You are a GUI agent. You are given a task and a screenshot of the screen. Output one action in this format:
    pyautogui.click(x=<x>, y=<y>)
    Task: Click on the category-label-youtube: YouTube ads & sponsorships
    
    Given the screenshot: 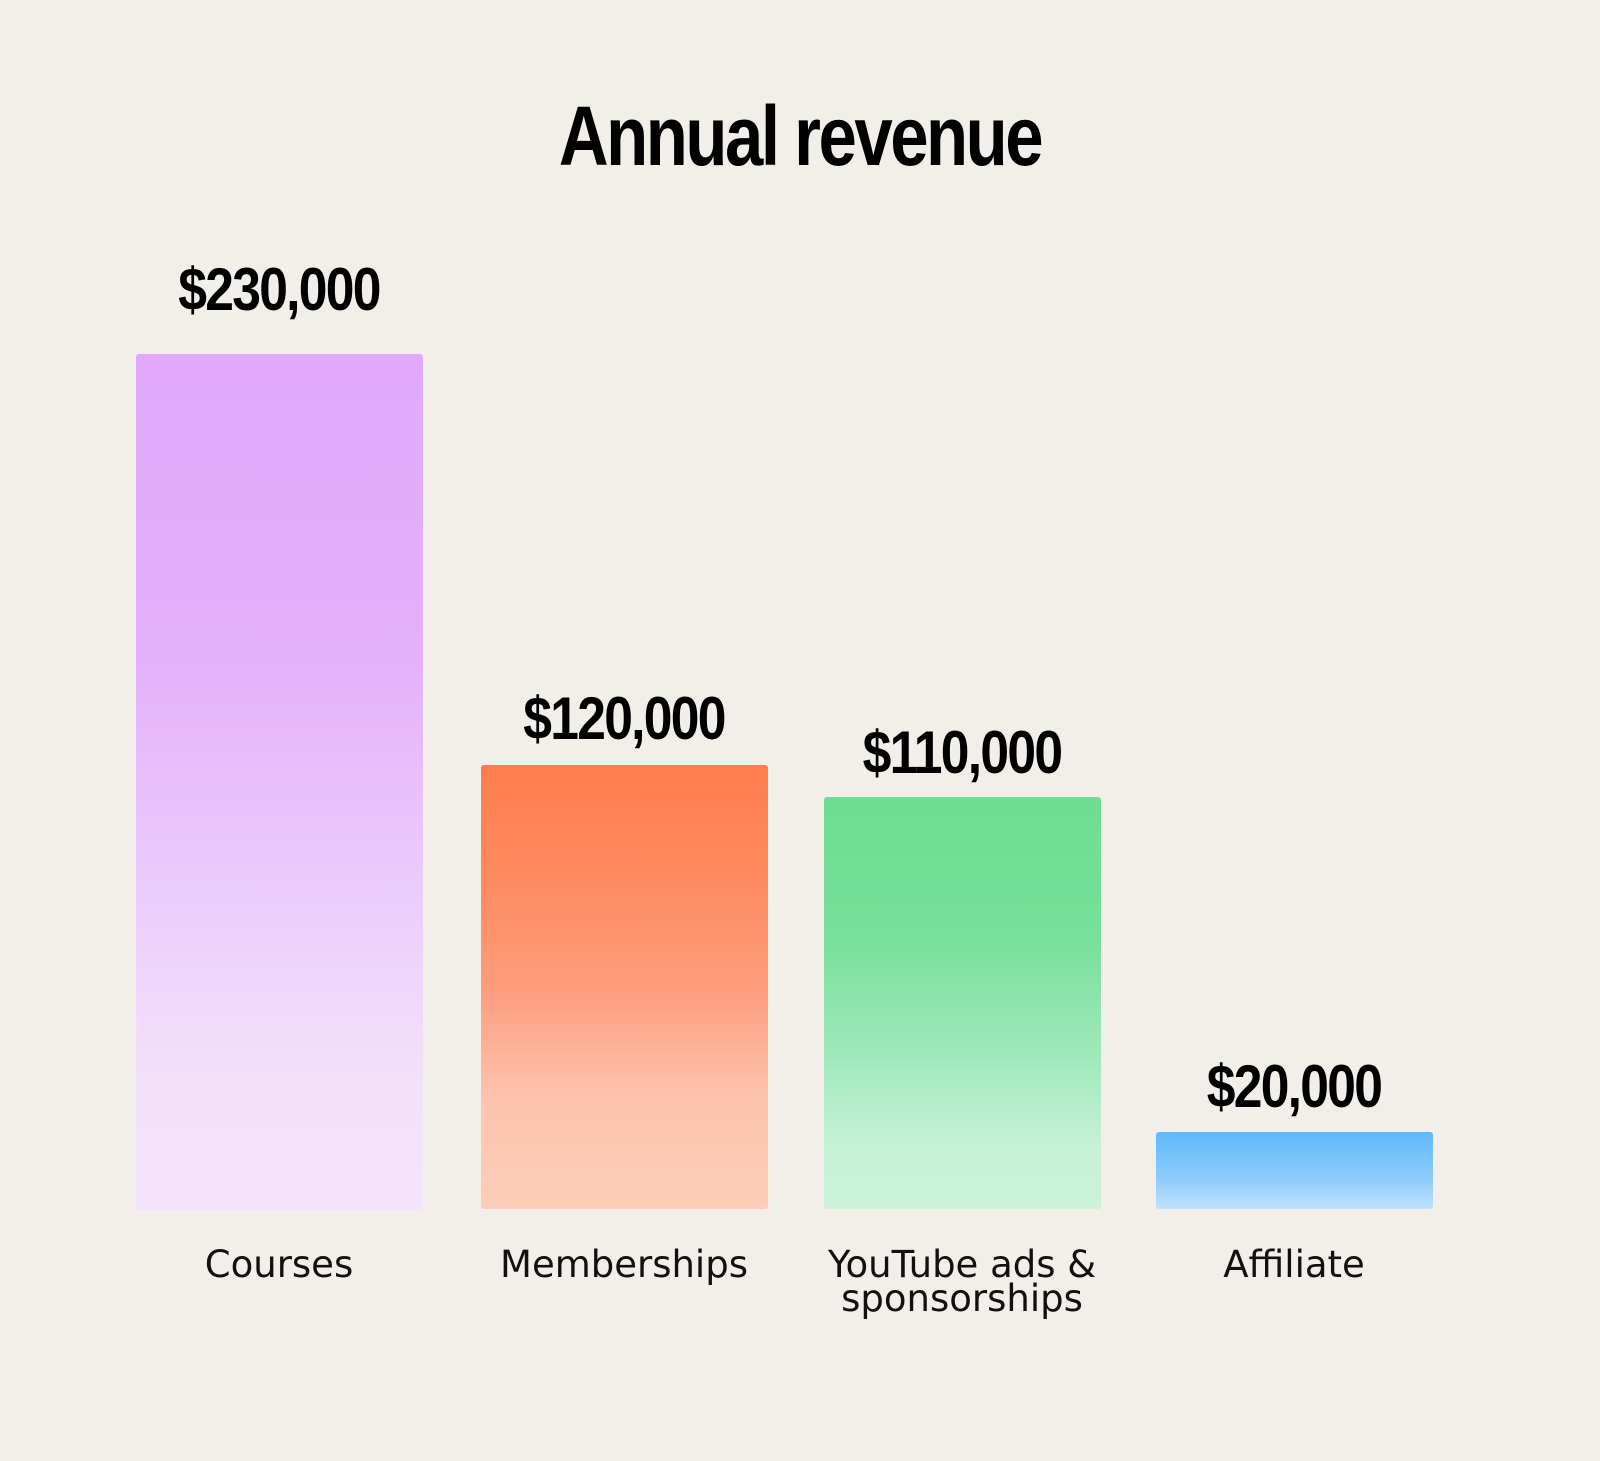 What is the action you would take?
    pyautogui.click(x=962, y=1281)
    